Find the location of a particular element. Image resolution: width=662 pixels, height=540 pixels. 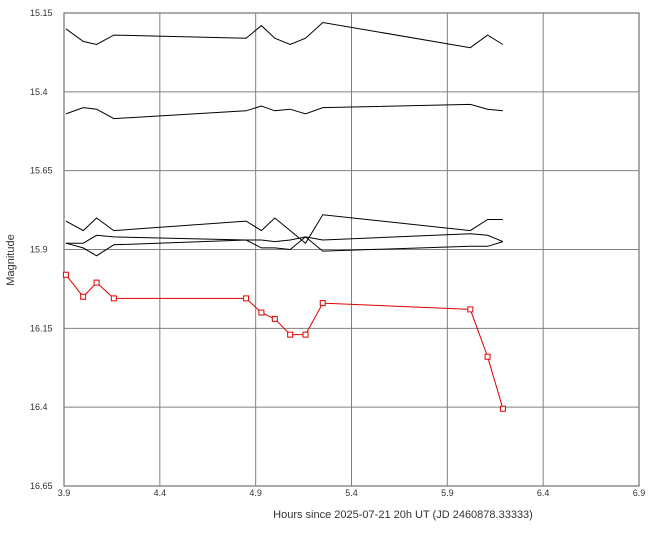

y-tick-label: 16.15 is located at coordinates (41, 328).